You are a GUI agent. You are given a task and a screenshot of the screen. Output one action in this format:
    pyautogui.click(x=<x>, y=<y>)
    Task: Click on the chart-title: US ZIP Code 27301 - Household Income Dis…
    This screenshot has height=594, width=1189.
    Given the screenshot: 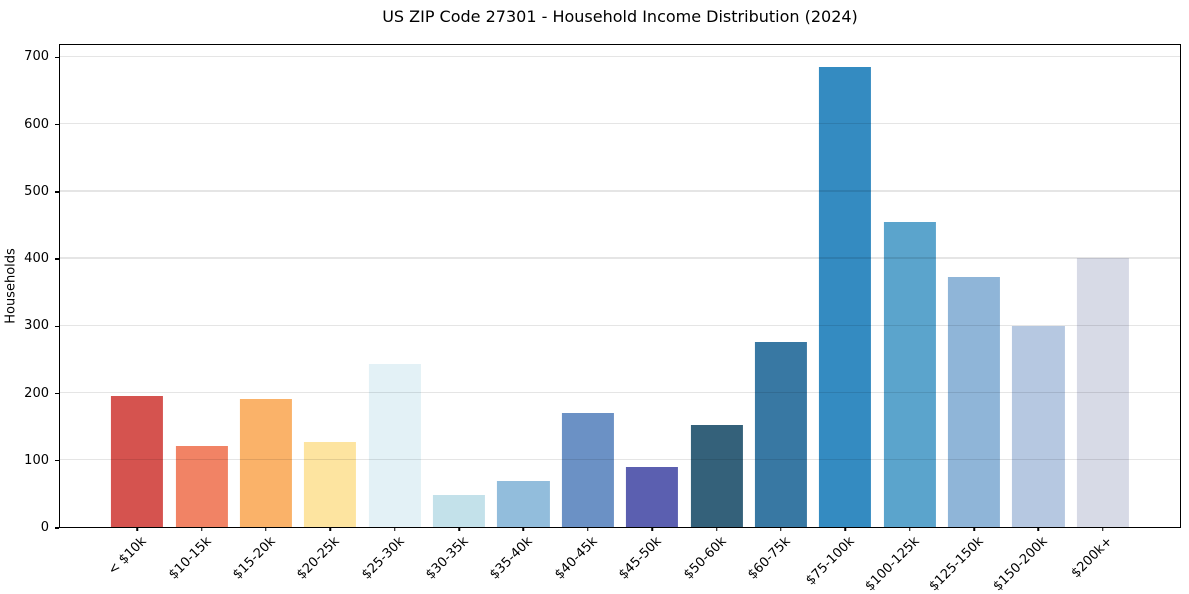 What is the action you would take?
    pyautogui.click(x=620, y=16)
    